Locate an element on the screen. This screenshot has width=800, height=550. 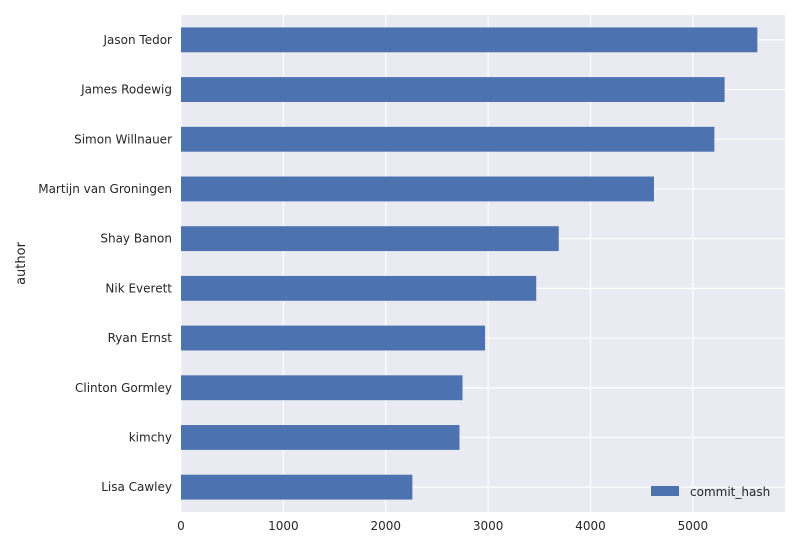
legend: commit_hash is located at coordinates (710, 492).